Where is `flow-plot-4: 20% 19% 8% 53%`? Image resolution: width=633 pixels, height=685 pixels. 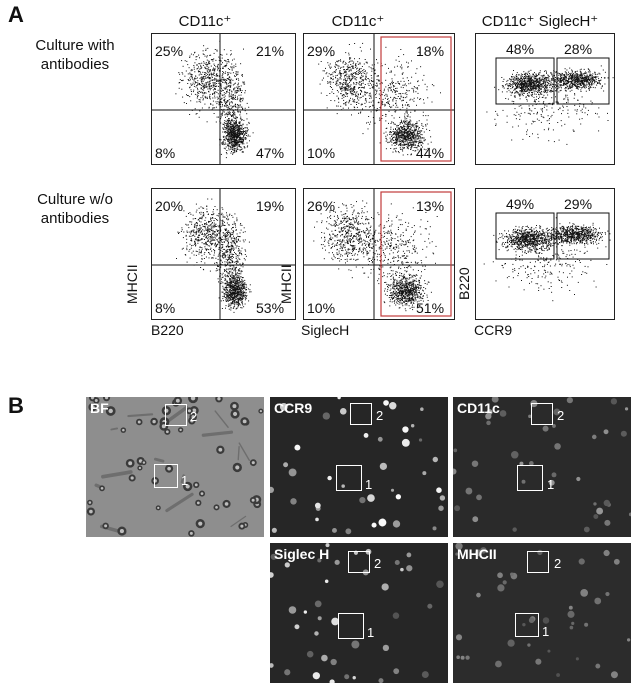
flow-plot-4: 20% 19% 8% 53% is located at coordinates (223, 254).